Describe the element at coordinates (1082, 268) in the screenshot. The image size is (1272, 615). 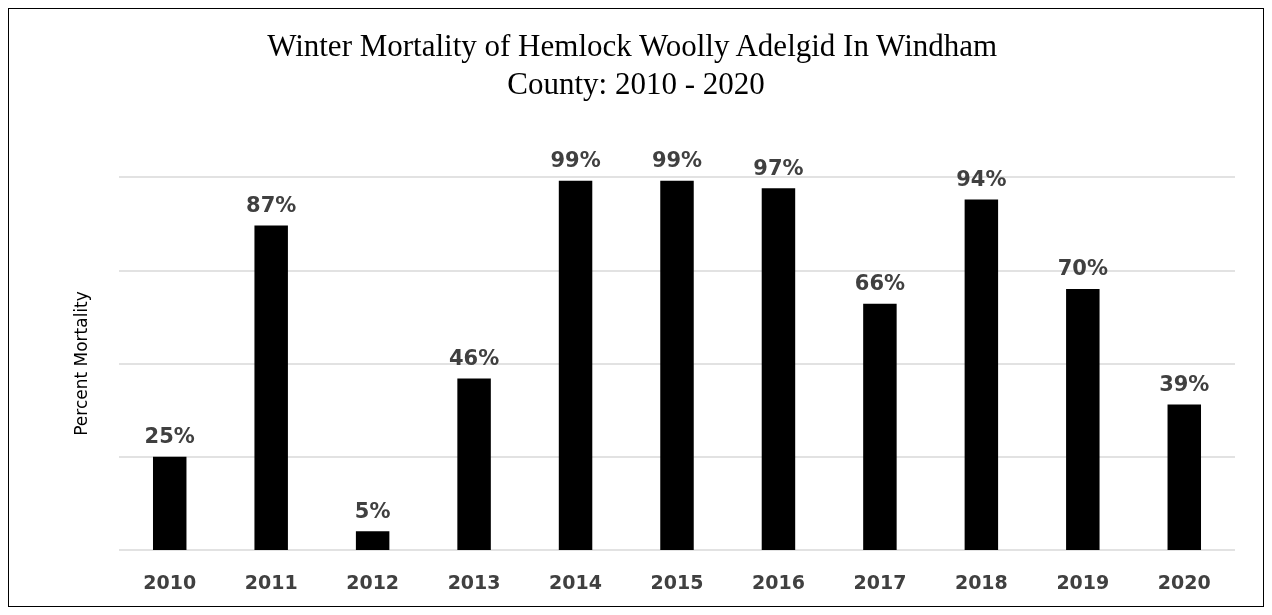
I see `data-label: 70%` at that location.